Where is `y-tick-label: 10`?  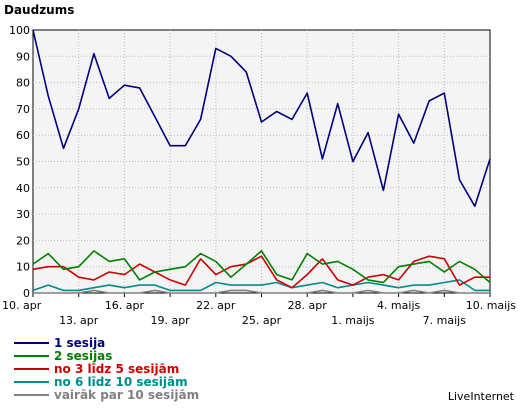
y-tick-label: 10 is located at coordinates (23, 267).